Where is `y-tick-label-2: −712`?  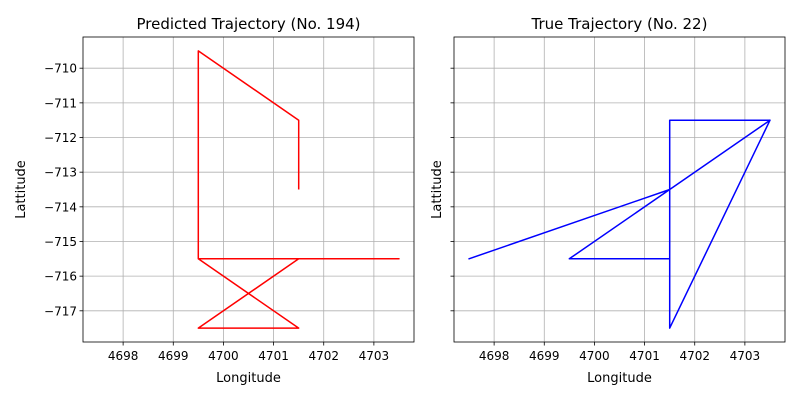 y-tick-label-2: −712 is located at coordinates (60, 138).